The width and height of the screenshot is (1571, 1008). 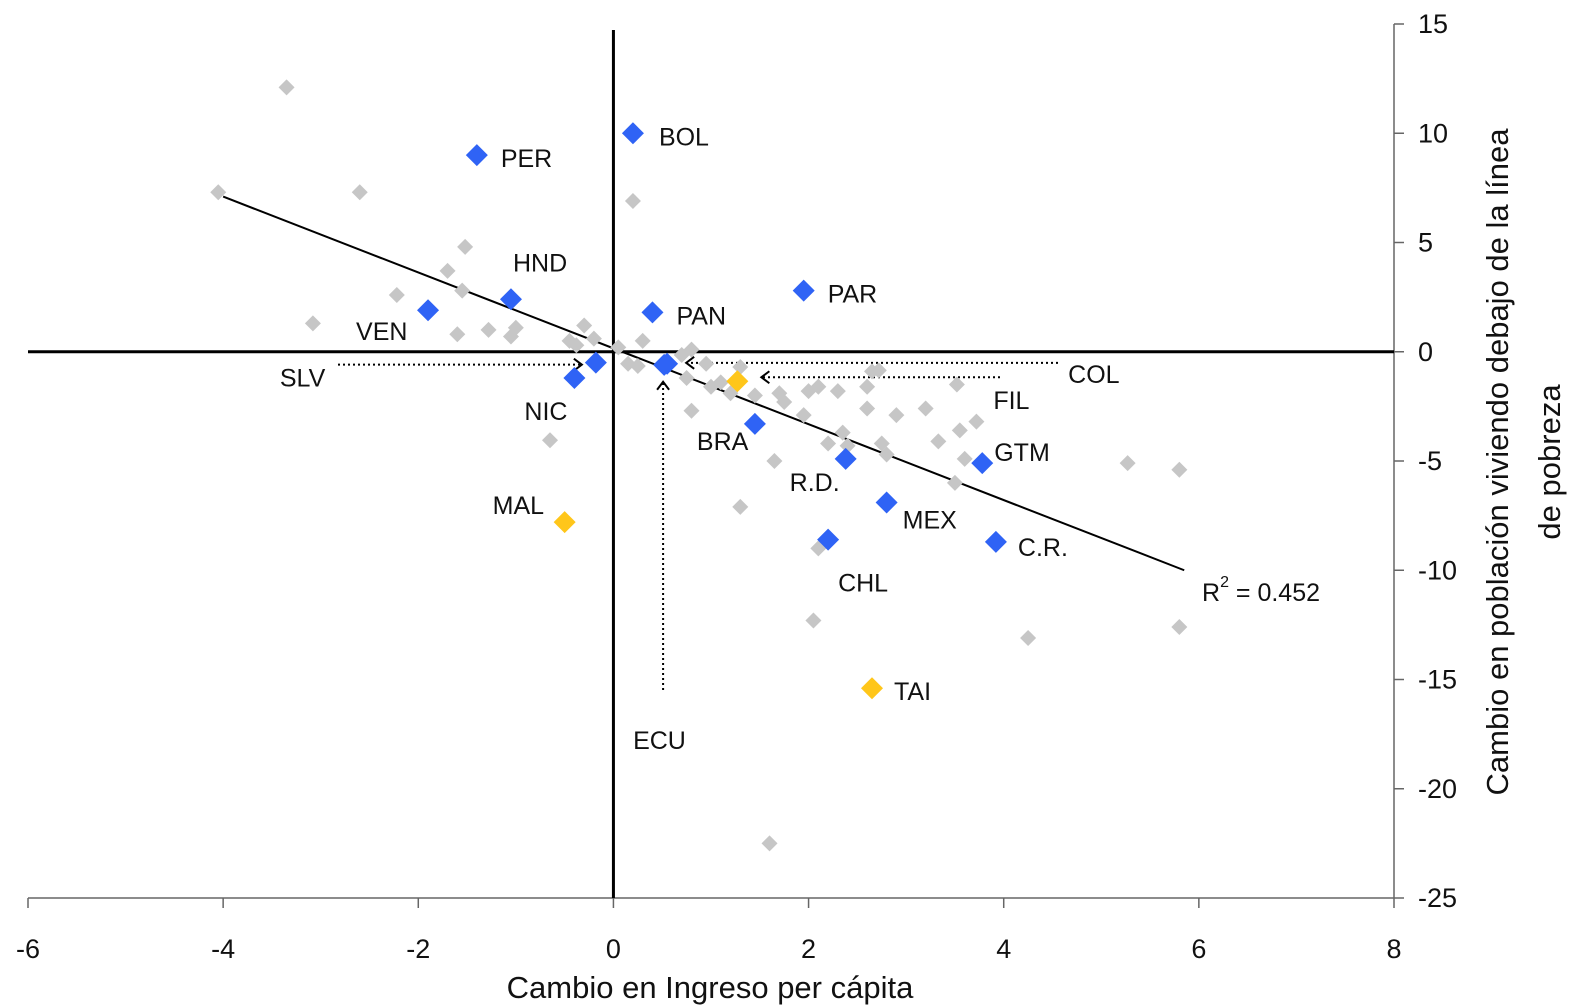 I want to click on y-axis-title-line-2: de pobreza, so click(x=1549, y=462).